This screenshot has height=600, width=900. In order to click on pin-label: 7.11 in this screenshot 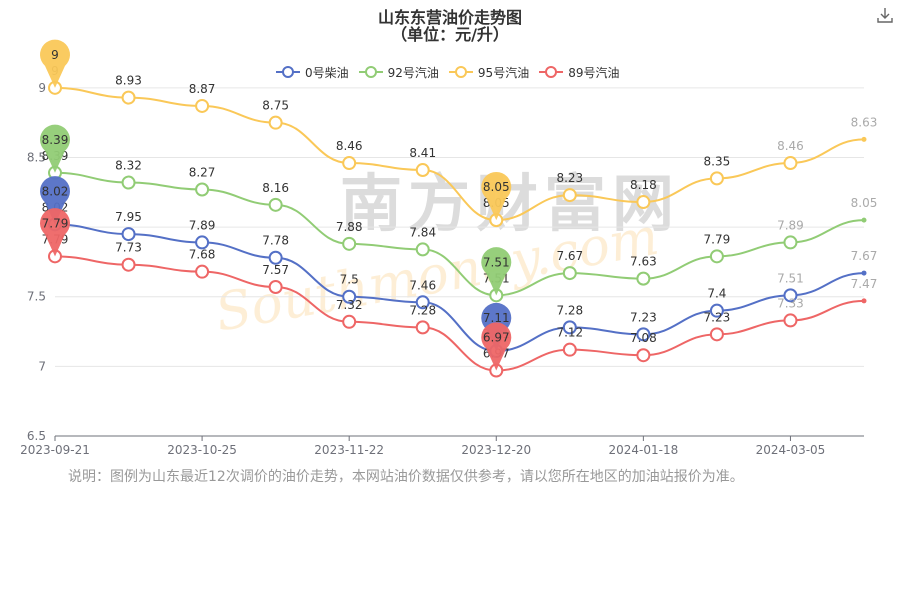, I will do `click(496, 318)`.